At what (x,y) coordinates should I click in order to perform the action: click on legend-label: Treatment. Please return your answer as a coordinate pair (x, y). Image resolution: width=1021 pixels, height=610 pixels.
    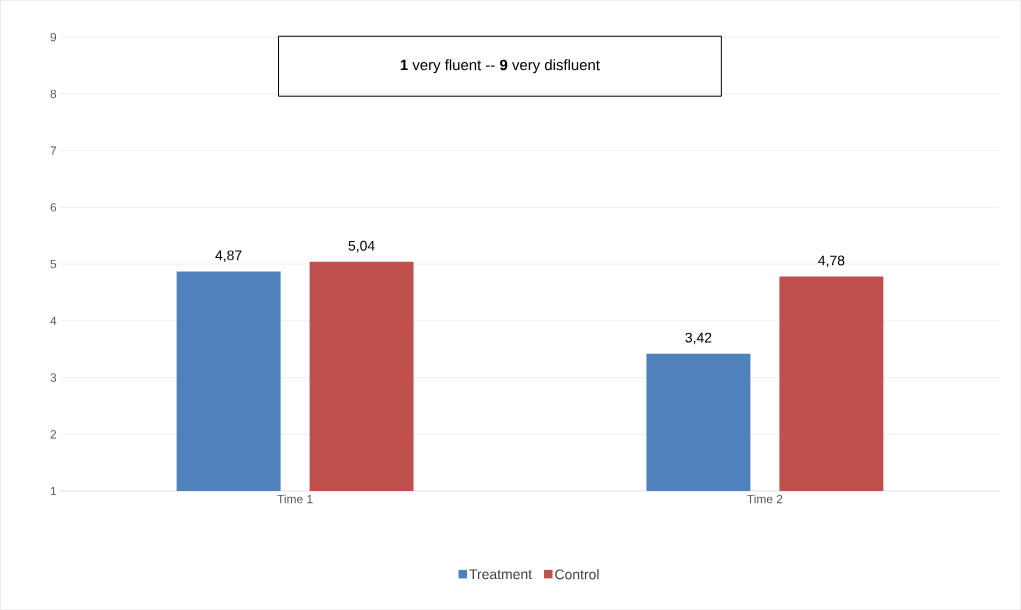
    Looking at the image, I should click on (500, 574).